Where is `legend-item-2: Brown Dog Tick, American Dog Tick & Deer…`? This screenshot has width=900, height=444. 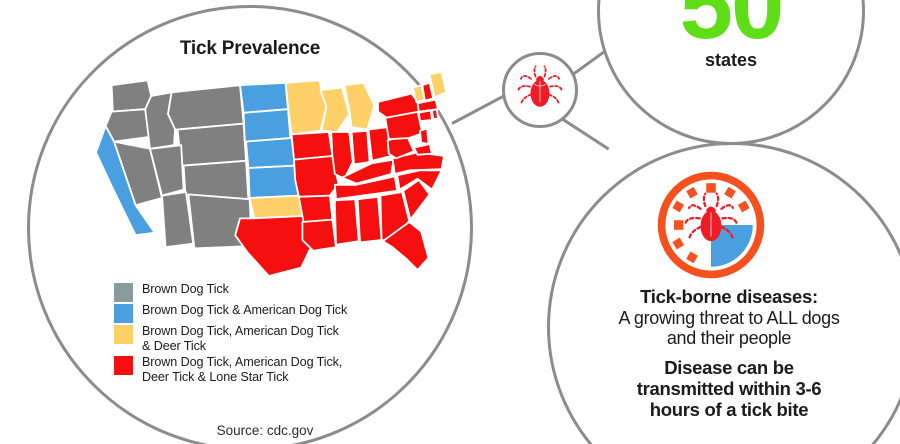 legend-item-2: Brown Dog Tick, American Dog Tick & Deer… is located at coordinates (274, 339).